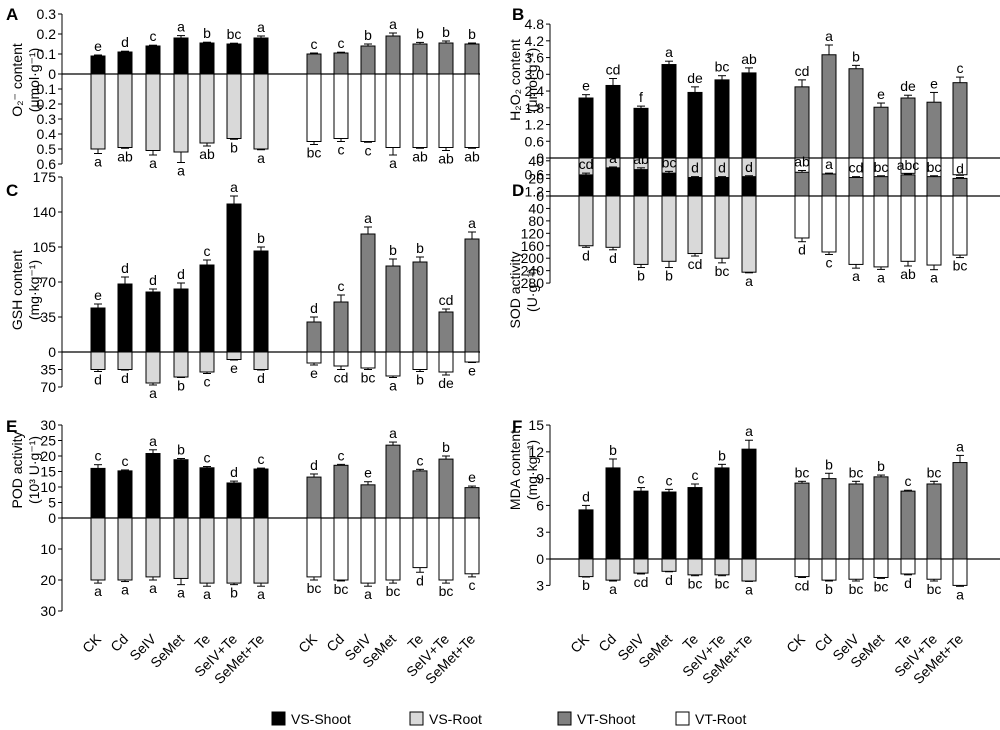 Image resolution: width=1000 pixels, height=730 pixels. Describe the element at coordinates (25, 290) in the screenshot. I see `y-axis-label: GSH content (mg·kg⁻¹)` at that location.